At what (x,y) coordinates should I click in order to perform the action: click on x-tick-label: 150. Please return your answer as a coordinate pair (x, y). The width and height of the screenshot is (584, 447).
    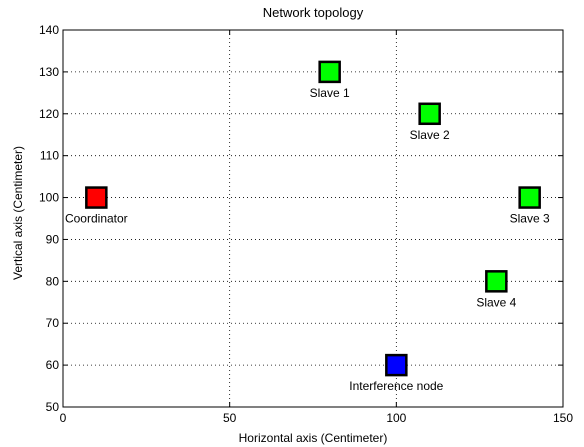
    Looking at the image, I should click on (563, 418).